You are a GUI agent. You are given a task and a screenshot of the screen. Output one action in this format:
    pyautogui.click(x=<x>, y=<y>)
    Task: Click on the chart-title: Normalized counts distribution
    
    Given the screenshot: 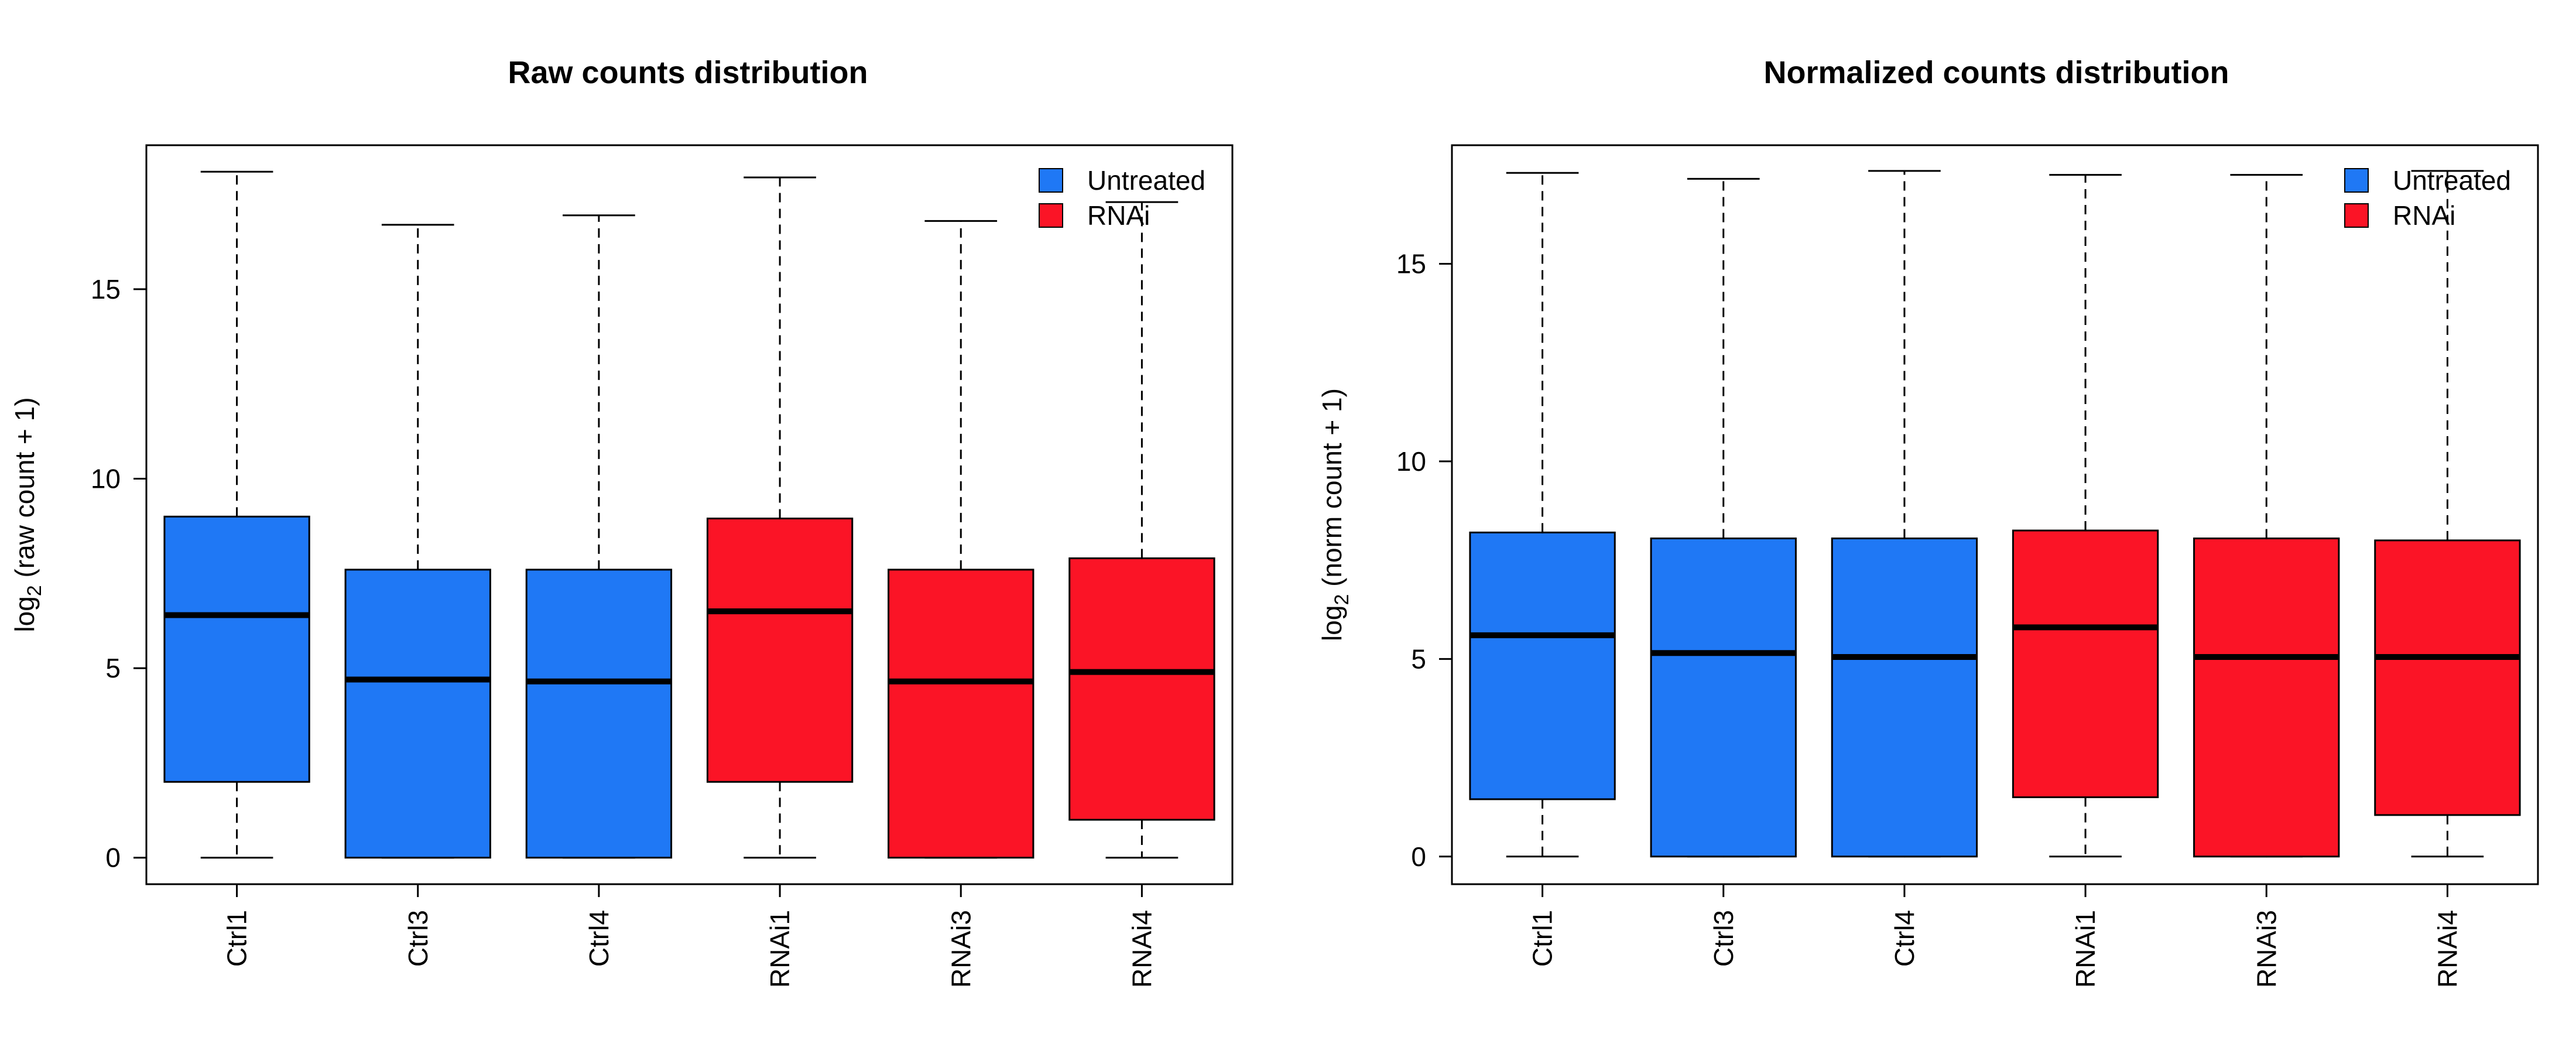 What is the action you would take?
    pyautogui.click(x=1996, y=72)
    